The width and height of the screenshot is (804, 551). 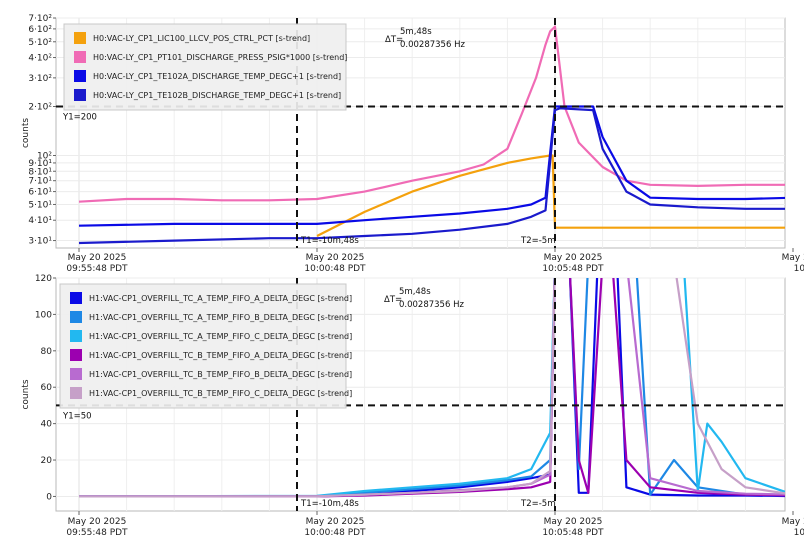 What do you see at coordinates (40, 242) in the screenshot?
I see `y-tick-label: 3·10¹` at bounding box center [40, 242].